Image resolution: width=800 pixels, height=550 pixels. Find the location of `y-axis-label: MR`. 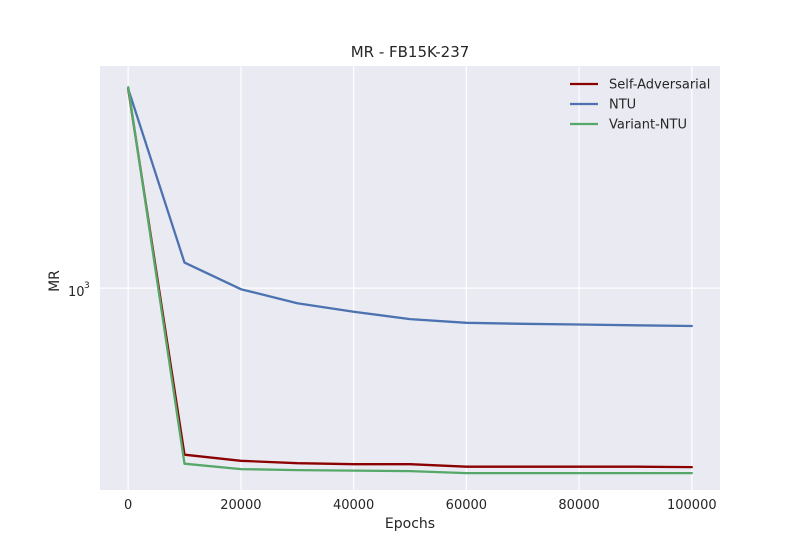

y-axis-label: MR is located at coordinates (55, 281).